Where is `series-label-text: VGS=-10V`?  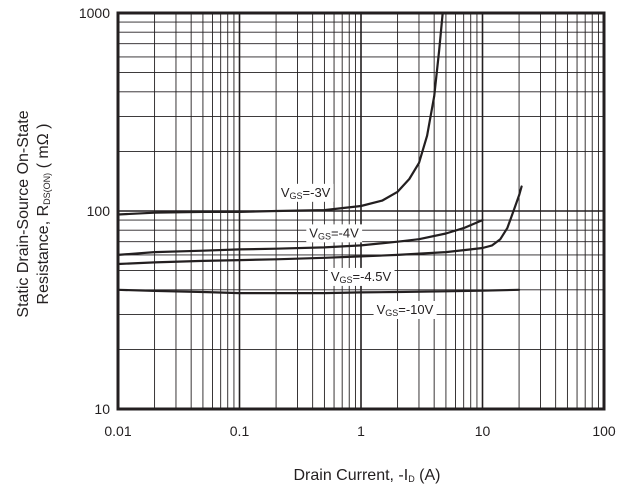 series-label-text: VGS=-10V is located at coordinates (405, 310).